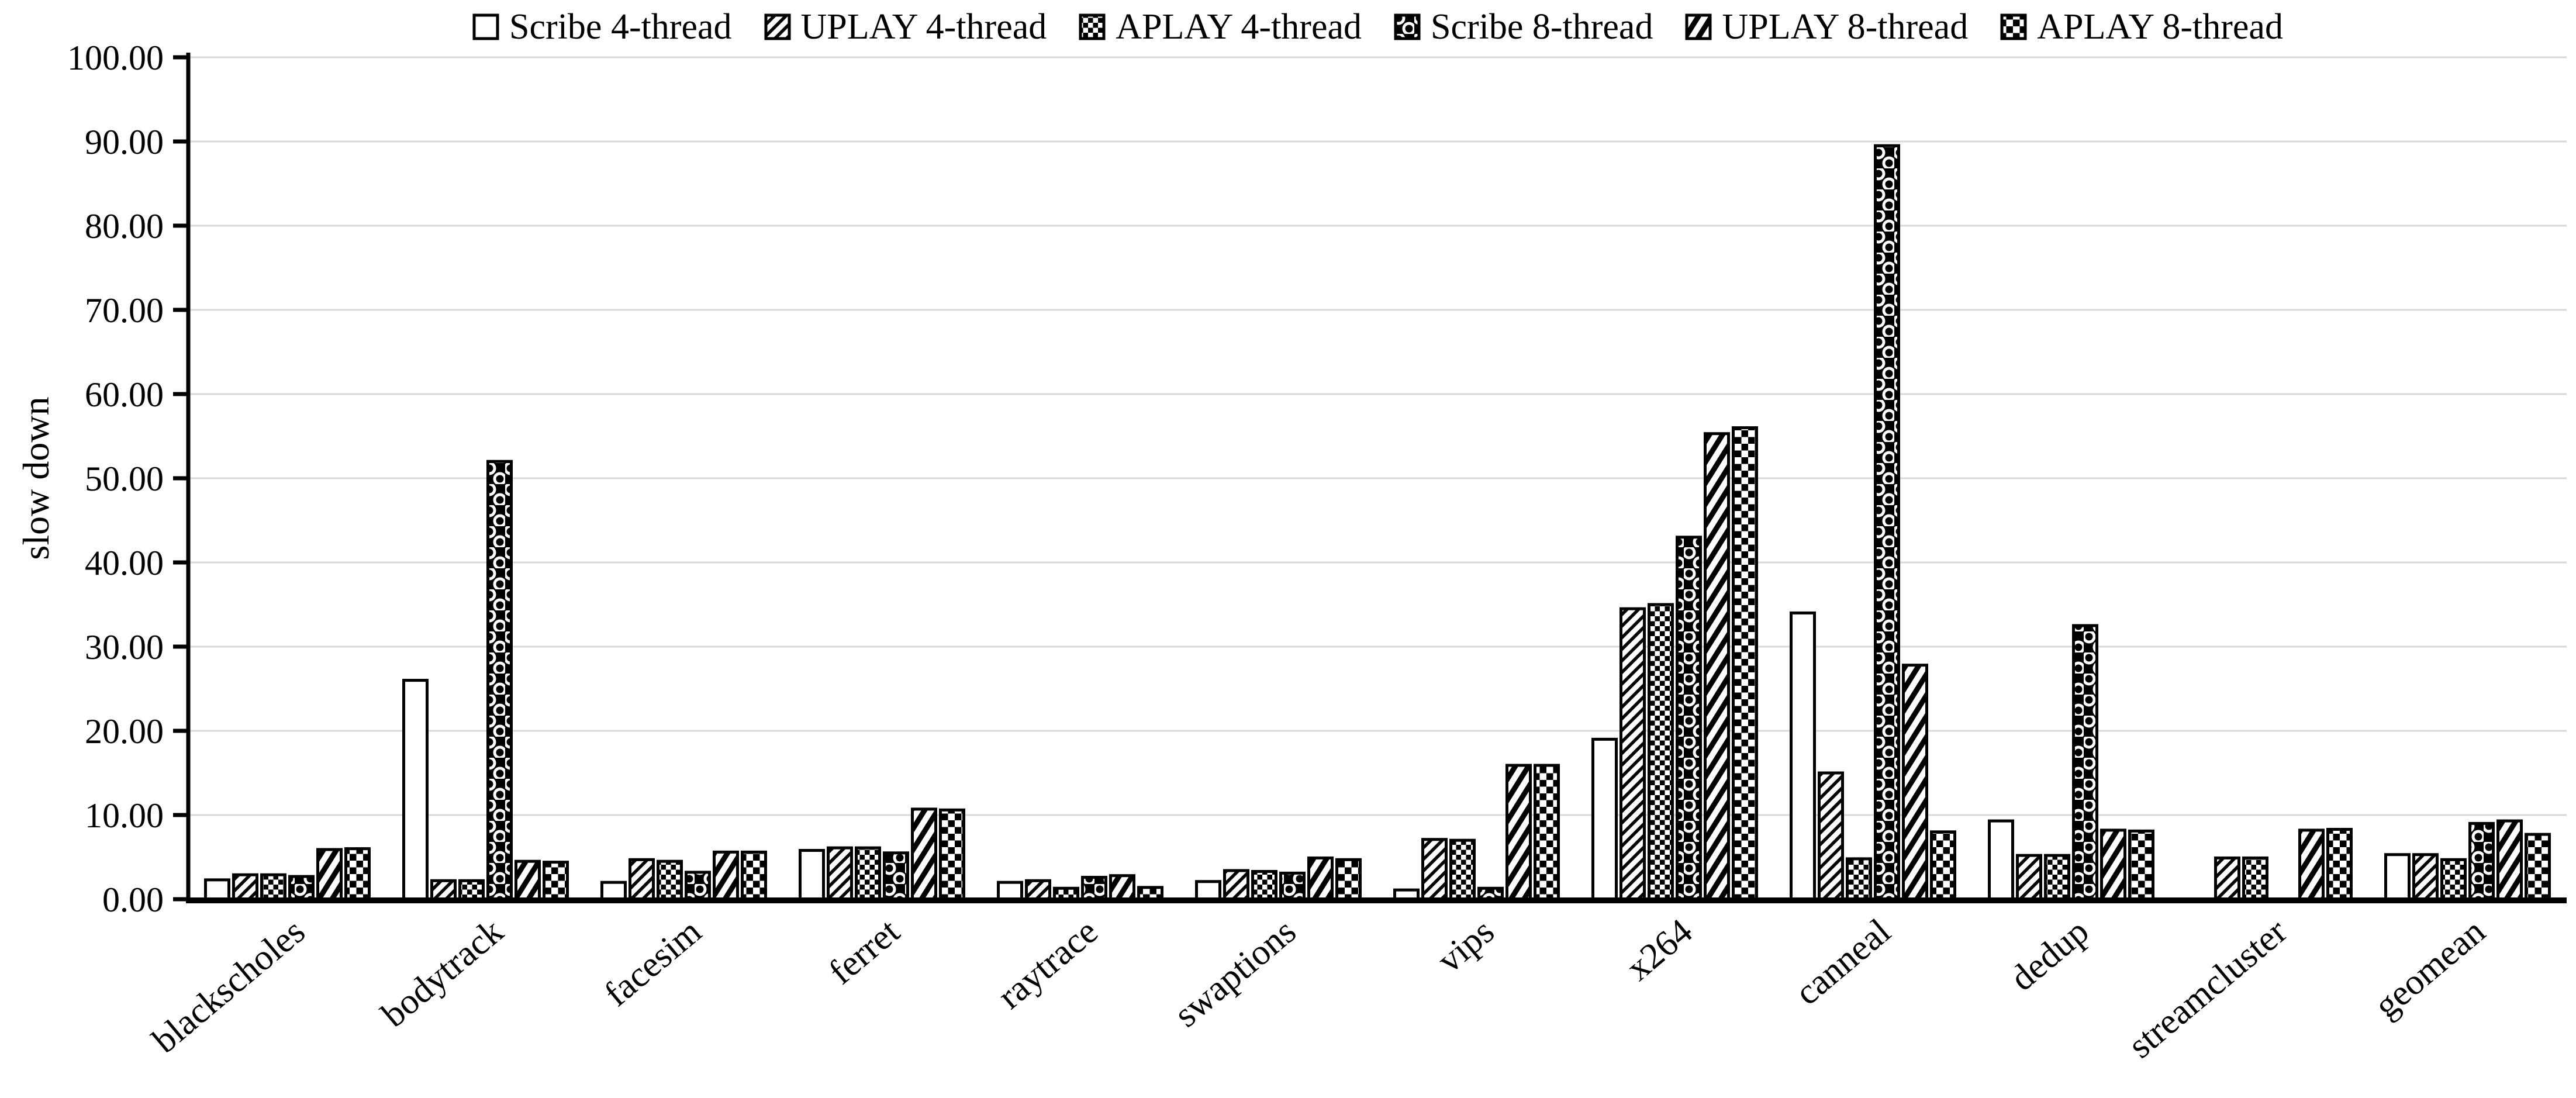 The height and width of the screenshot is (1098, 2576). Describe the element at coordinates (2050, 955) in the screenshot. I see `x-category-label: dedup` at that location.